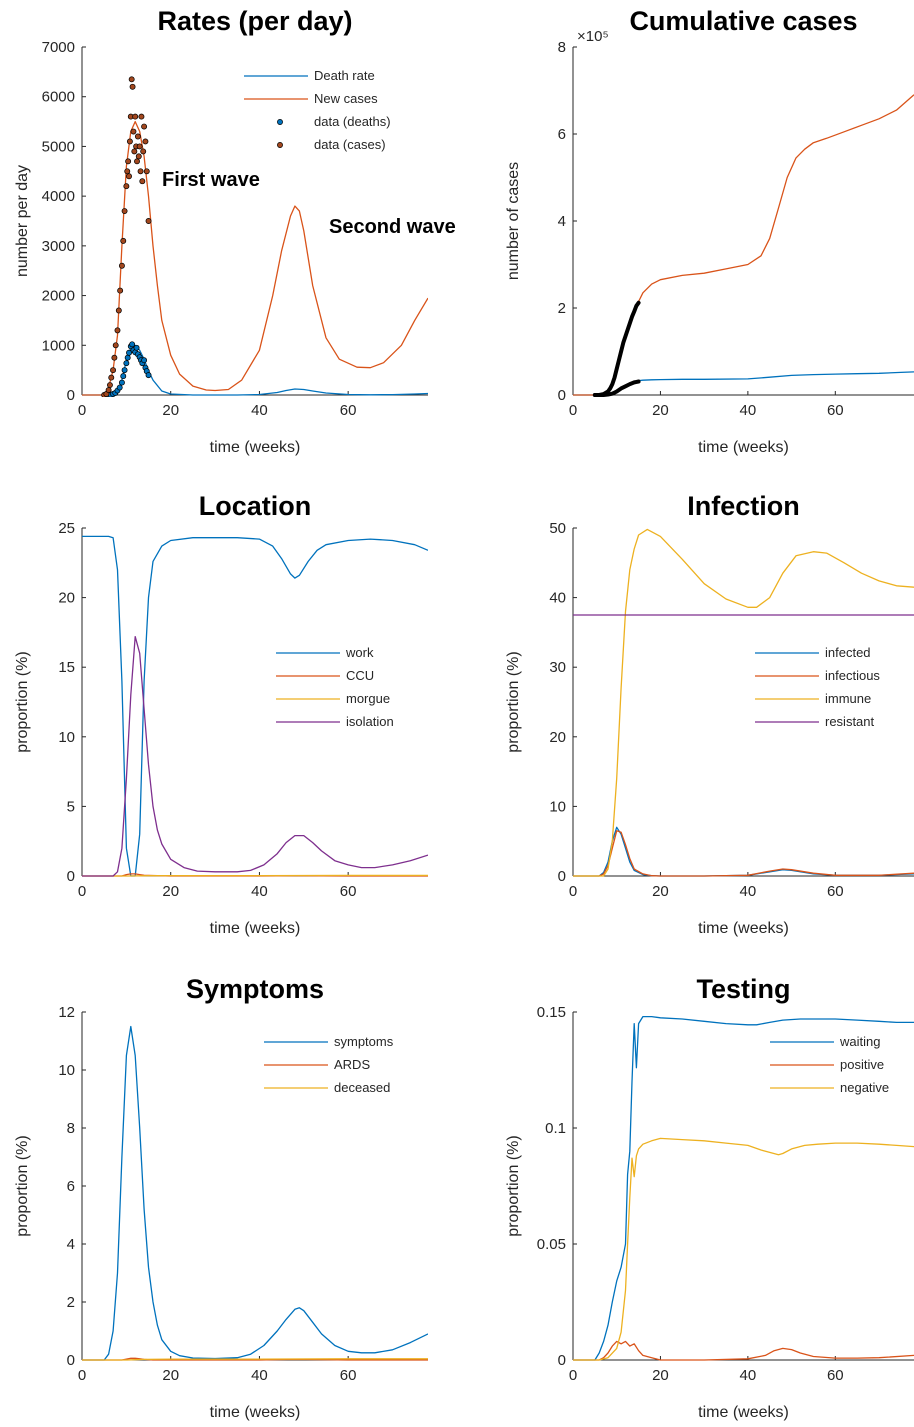  I want to click on y-tick-label: 7000, so click(58, 47).